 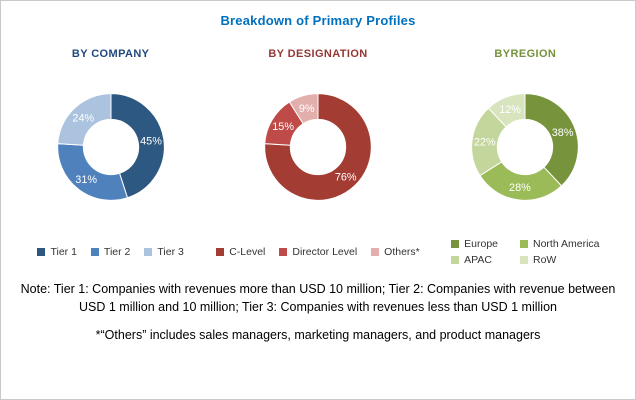 I want to click on legend-label: Others*, so click(x=402, y=252).